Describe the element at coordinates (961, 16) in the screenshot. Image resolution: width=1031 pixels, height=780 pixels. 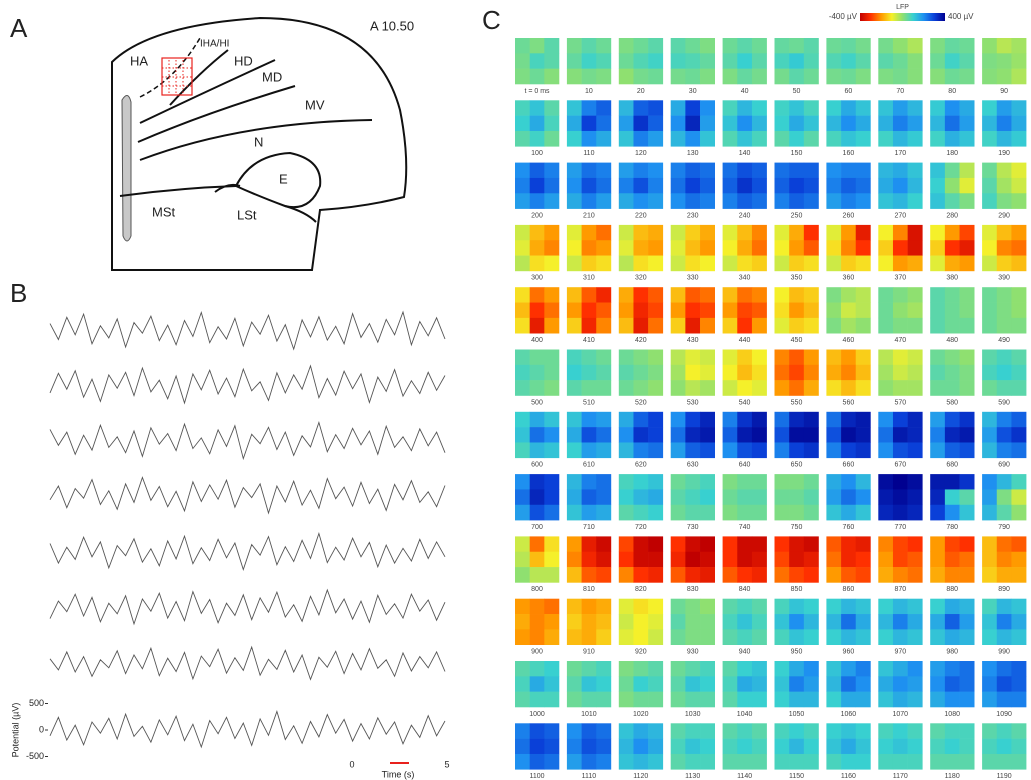
I see `colorbar-tick-label: 400 µV` at that location.